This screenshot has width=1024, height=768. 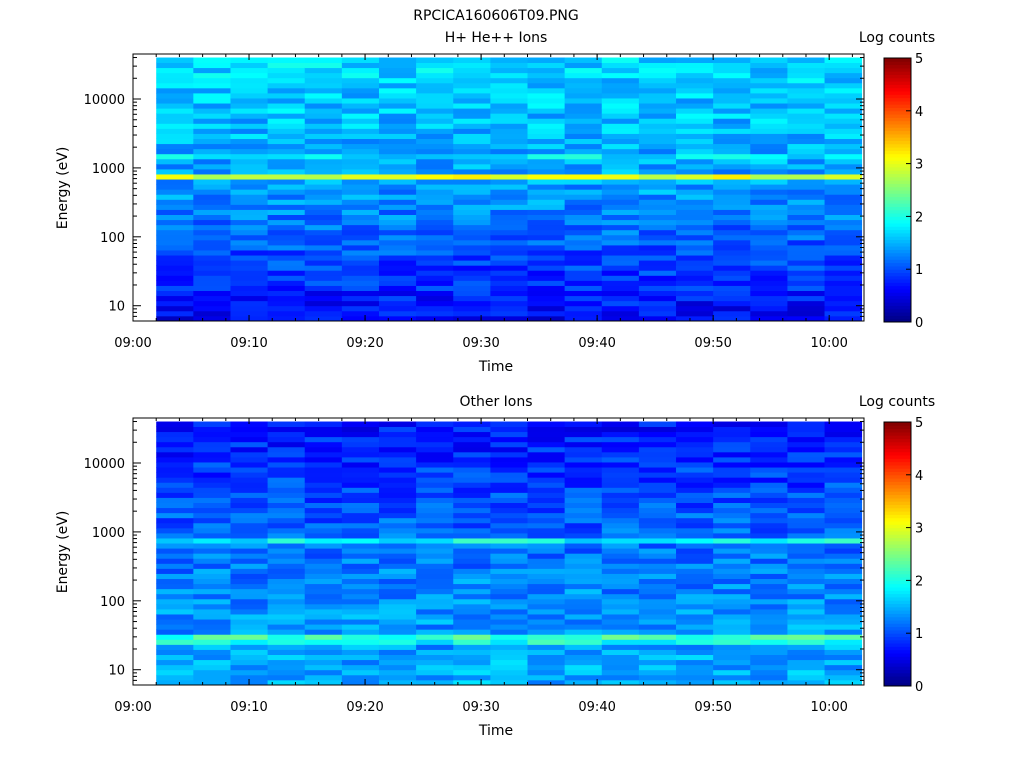 What do you see at coordinates (495, 402) in the screenshot?
I see `panel-title: Other Ions` at bounding box center [495, 402].